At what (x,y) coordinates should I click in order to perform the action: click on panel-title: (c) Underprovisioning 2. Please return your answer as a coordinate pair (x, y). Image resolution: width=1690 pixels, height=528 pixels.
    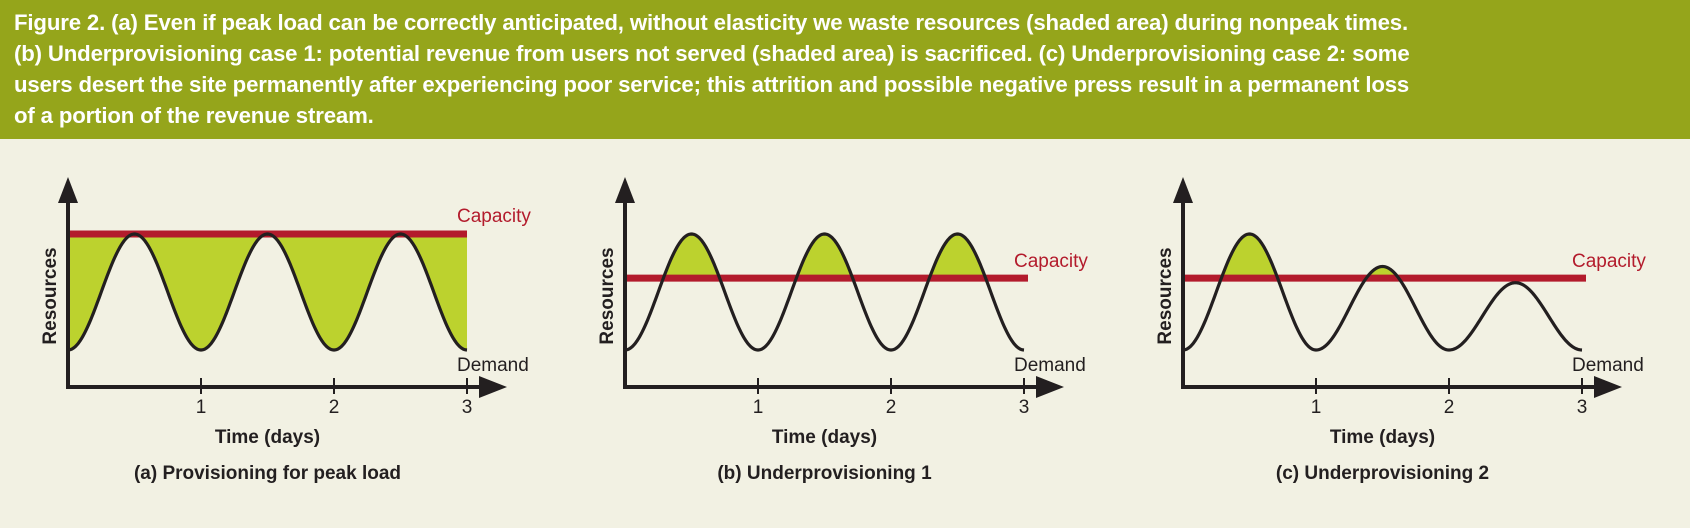
    Looking at the image, I should click on (1382, 473).